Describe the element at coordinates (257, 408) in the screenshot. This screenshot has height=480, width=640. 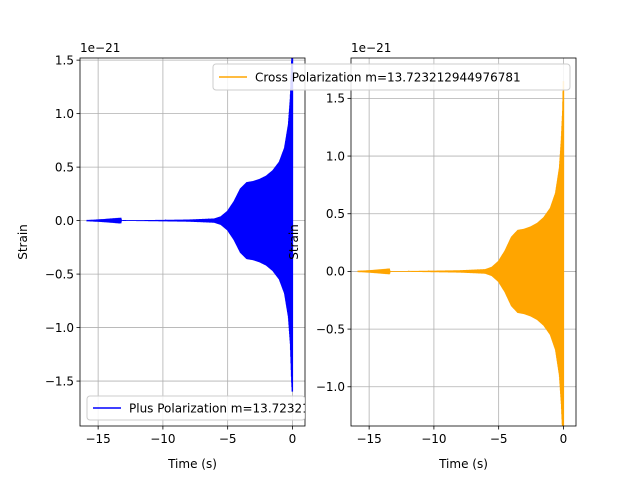
I see `legend-label: Plus Polarization m=13.723212944976781` at that location.